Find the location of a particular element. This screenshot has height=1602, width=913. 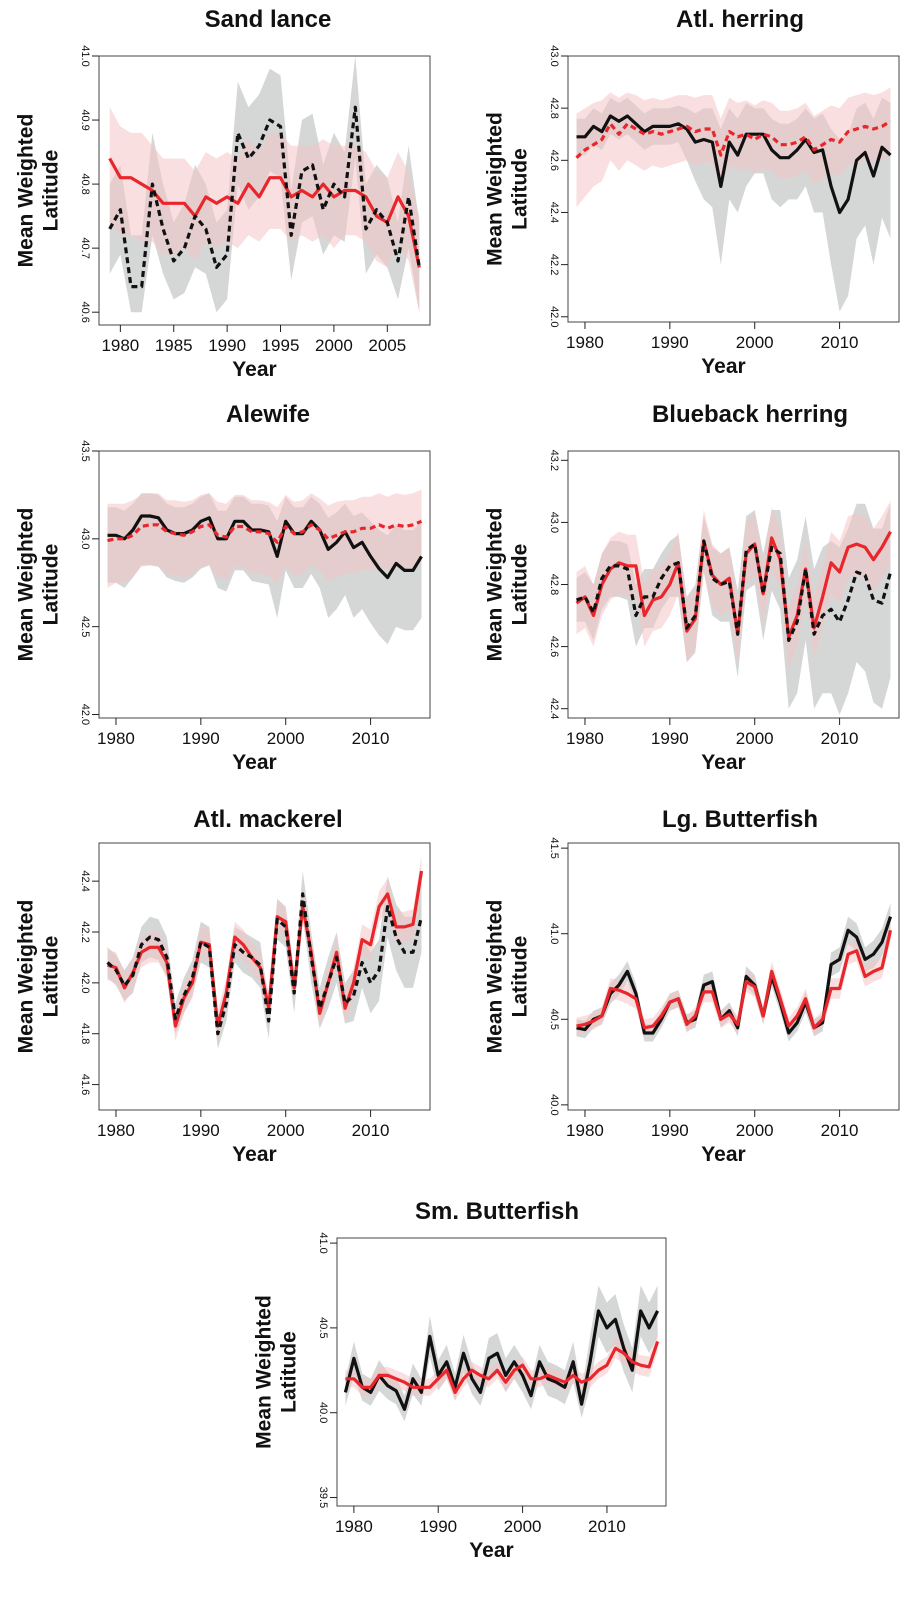

y-tick-label: 40.7 is located at coordinates (85, 247).